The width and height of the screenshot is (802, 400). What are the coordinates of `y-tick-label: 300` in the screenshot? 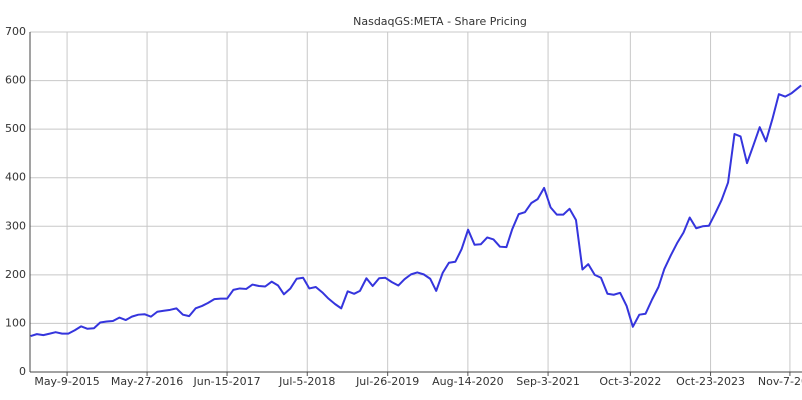 It's located at (15, 225).